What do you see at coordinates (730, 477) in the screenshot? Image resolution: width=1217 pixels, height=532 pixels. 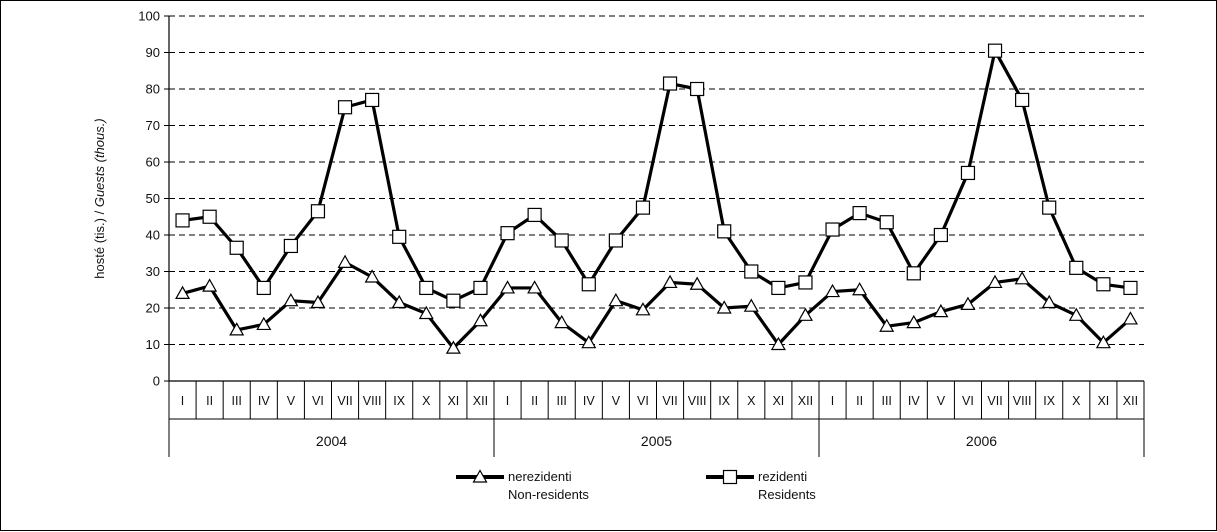 I see `legend-marker-rezidenti` at bounding box center [730, 477].